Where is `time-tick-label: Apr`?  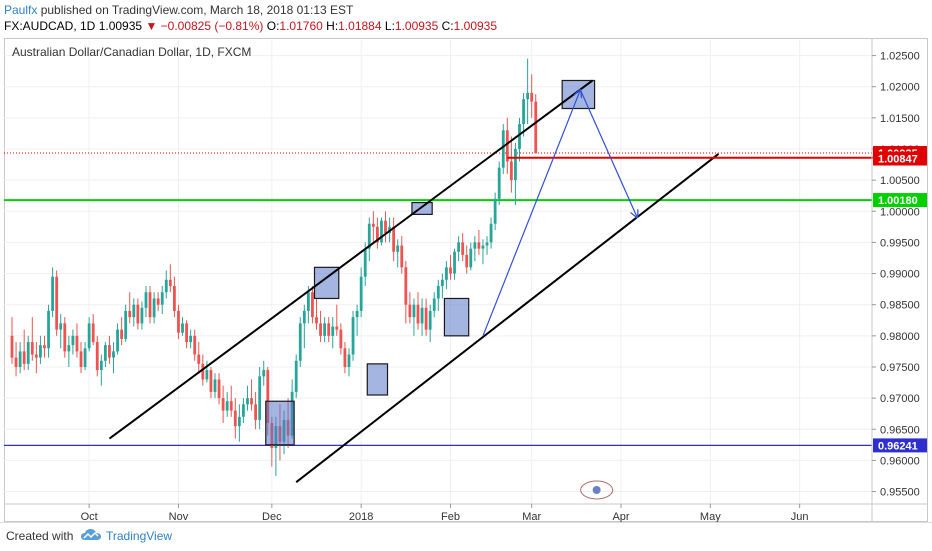 time-tick-label: Apr is located at coordinates (620, 516).